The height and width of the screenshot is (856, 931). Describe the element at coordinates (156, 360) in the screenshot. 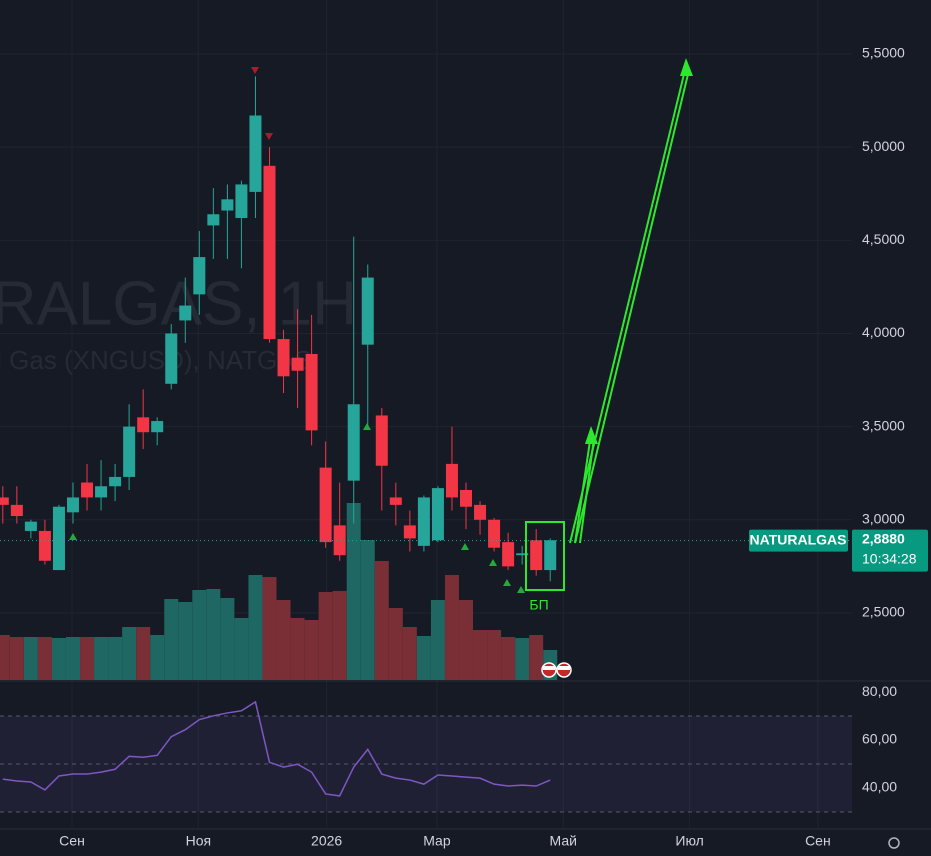

I see `watermark: Natural Gas (XNGUSD), NATGAS` at that location.